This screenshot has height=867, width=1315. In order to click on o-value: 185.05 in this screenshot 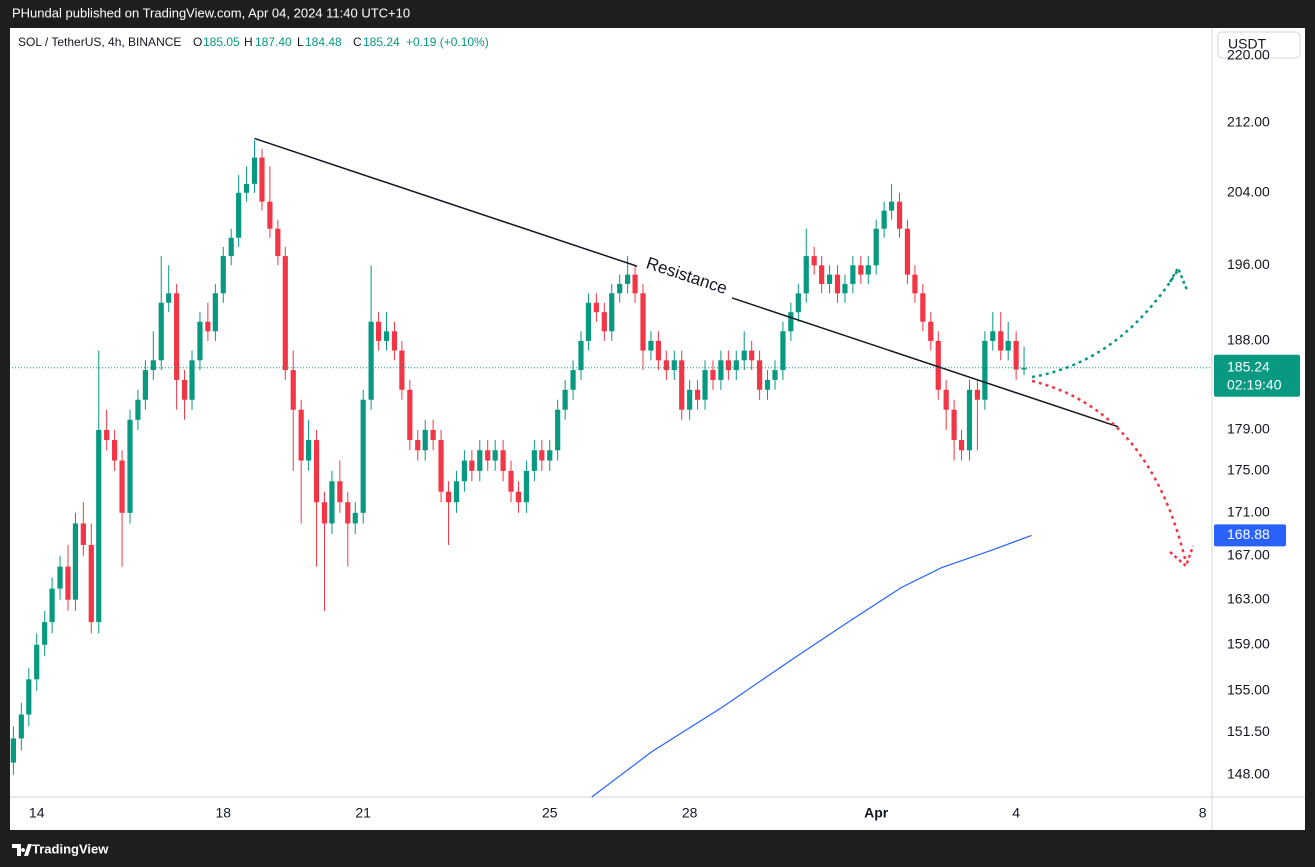, I will do `click(221, 42)`.